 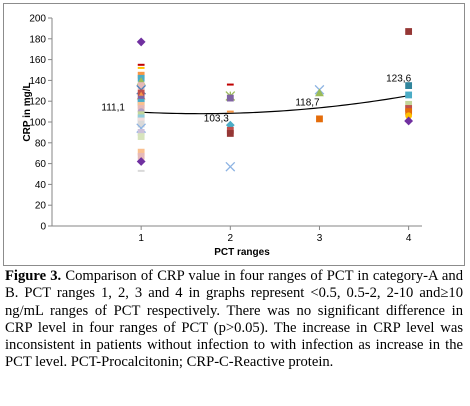 I want to click on y-axis-title: CRP in mg/L, so click(x=27, y=111).